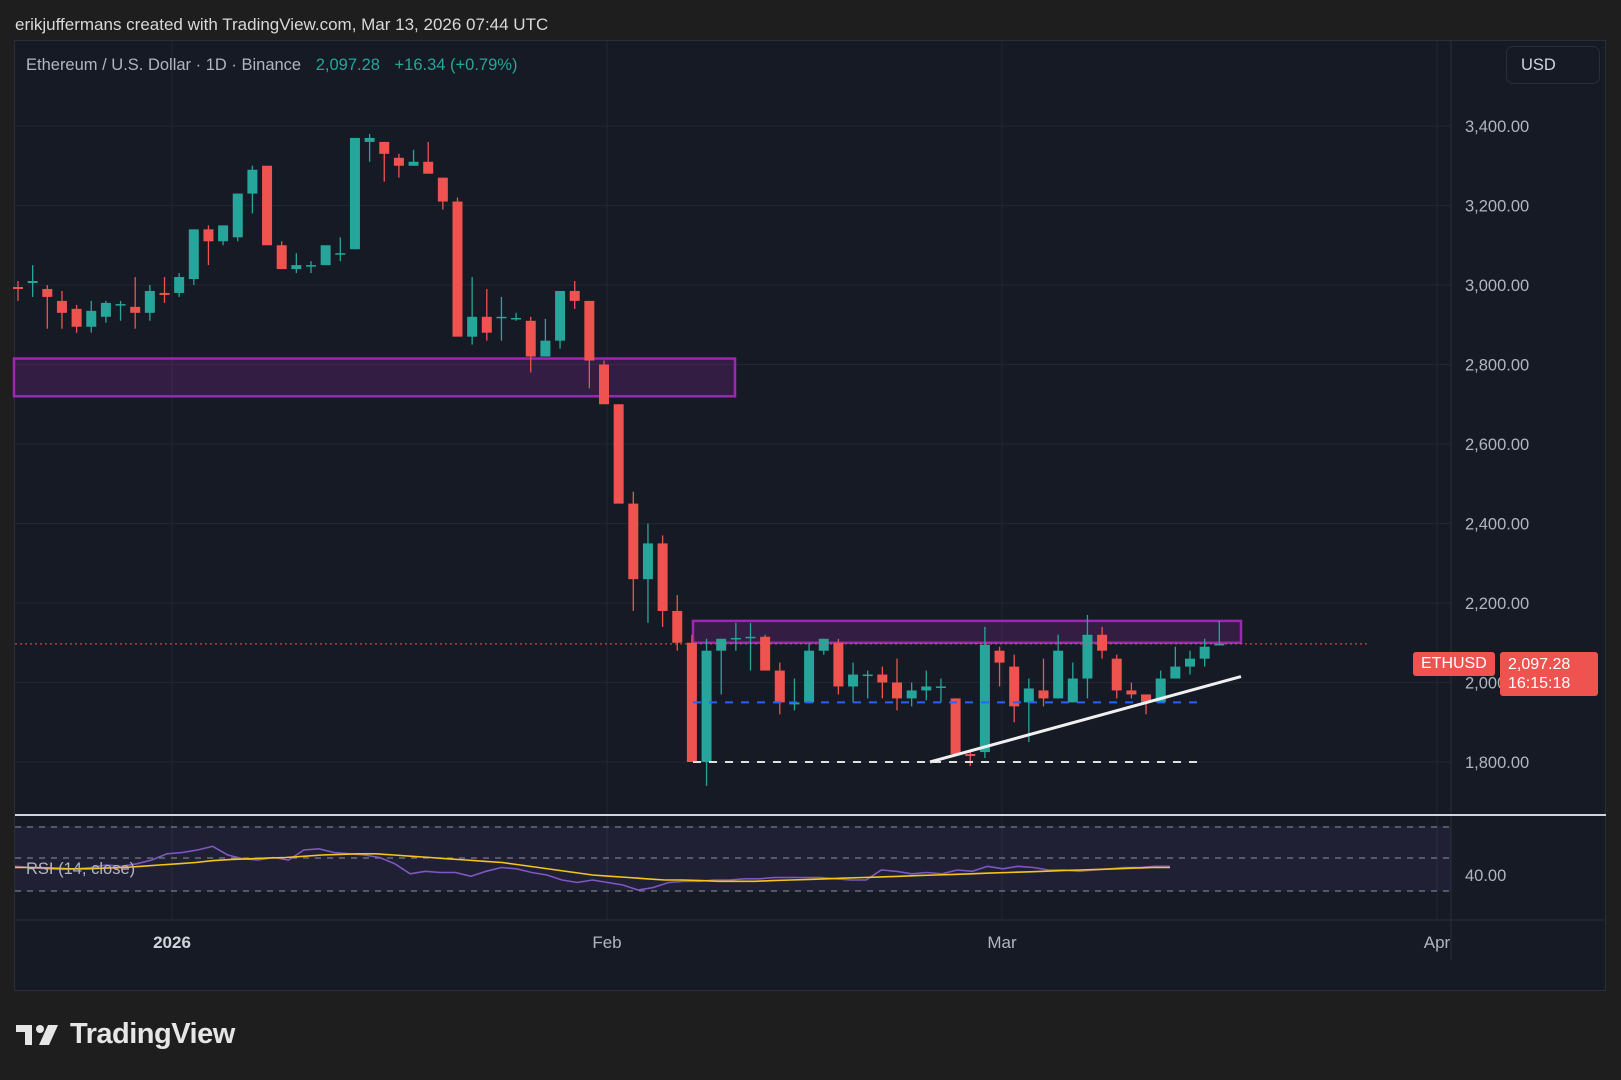  What do you see at coordinates (1497, 366) in the screenshot?
I see `price-axis-label: 2,800.00` at bounding box center [1497, 366].